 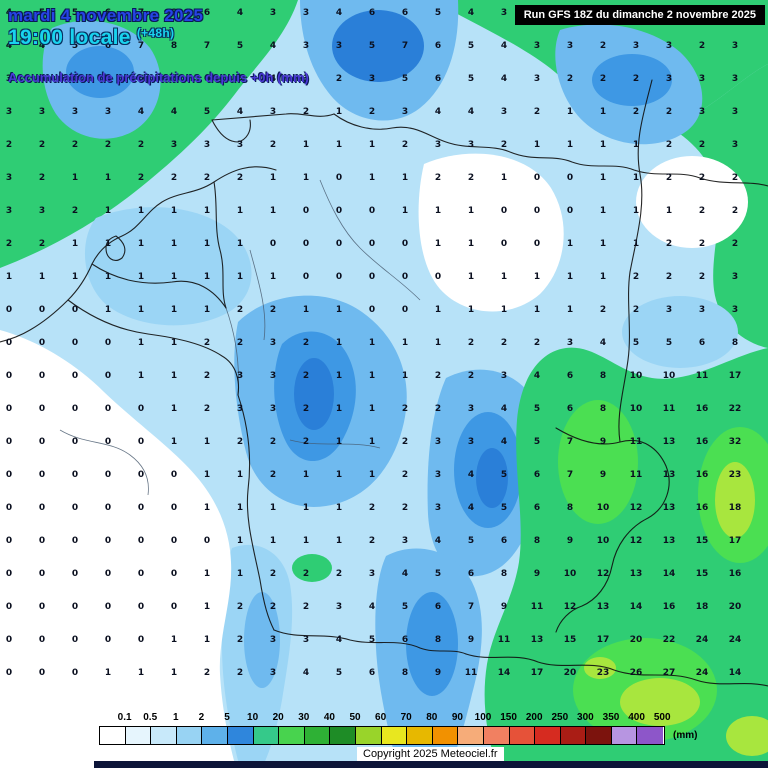 What do you see at coordinates (304, 717) in the screenshot?
I see `legend-value: 30` at bounding box center [304, 717].